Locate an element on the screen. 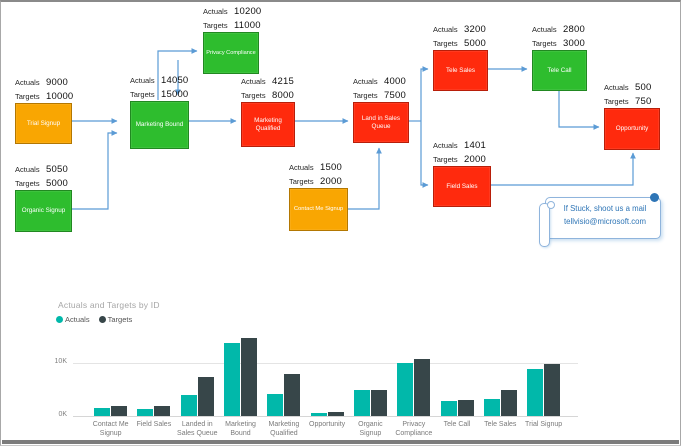 This screenshot has width=681, height=446. flow-node-field-sales: Actuals 1401 Targets 2000 Field Sales is located at coordinates (462, 172).